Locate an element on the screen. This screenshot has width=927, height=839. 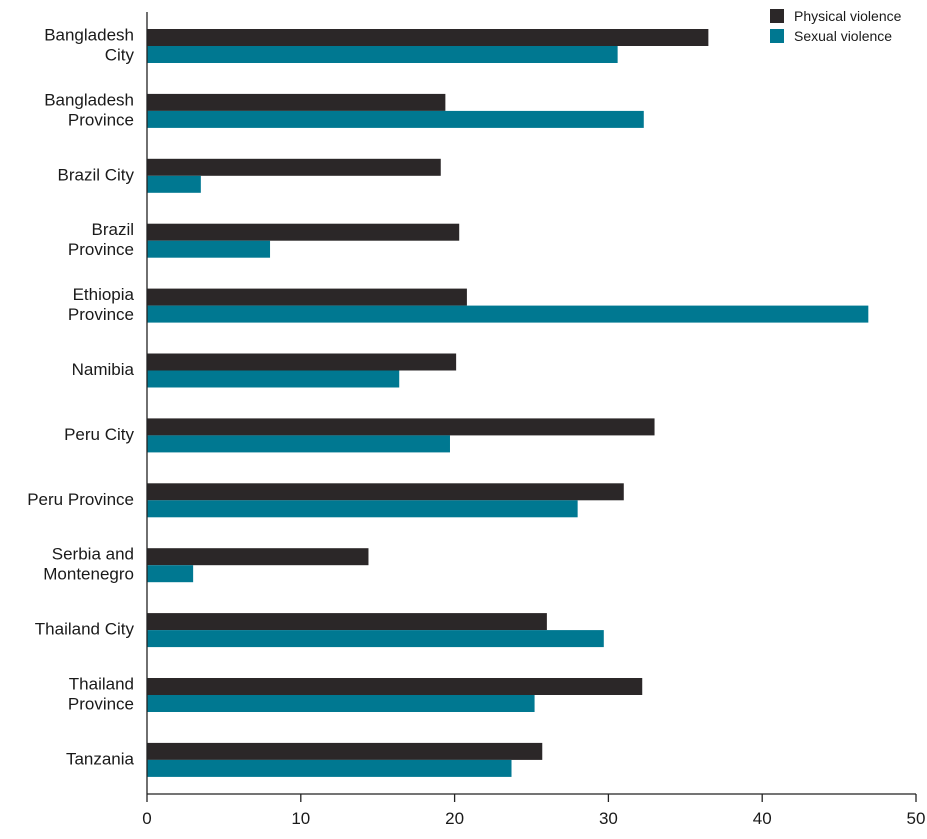
category-label: Brazil Province is located at coordinates (101, 239).